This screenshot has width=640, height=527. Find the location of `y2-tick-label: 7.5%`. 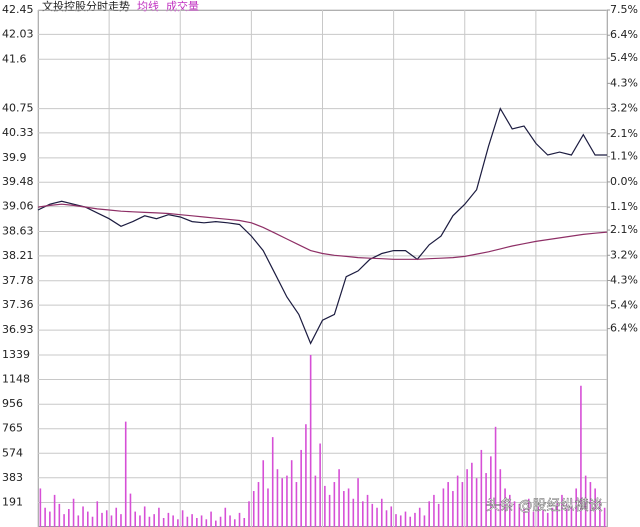

y2-tick-label: 7.5% is located at coordinates (624, 9).